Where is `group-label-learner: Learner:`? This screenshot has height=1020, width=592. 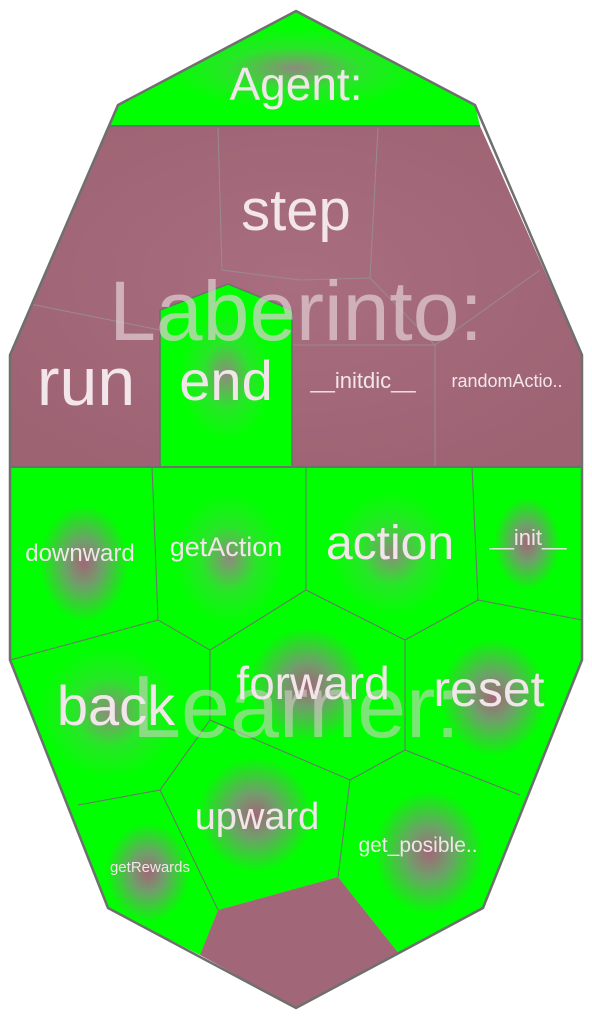 group-label-learner: Learner: is located at coordinates (296, 706).